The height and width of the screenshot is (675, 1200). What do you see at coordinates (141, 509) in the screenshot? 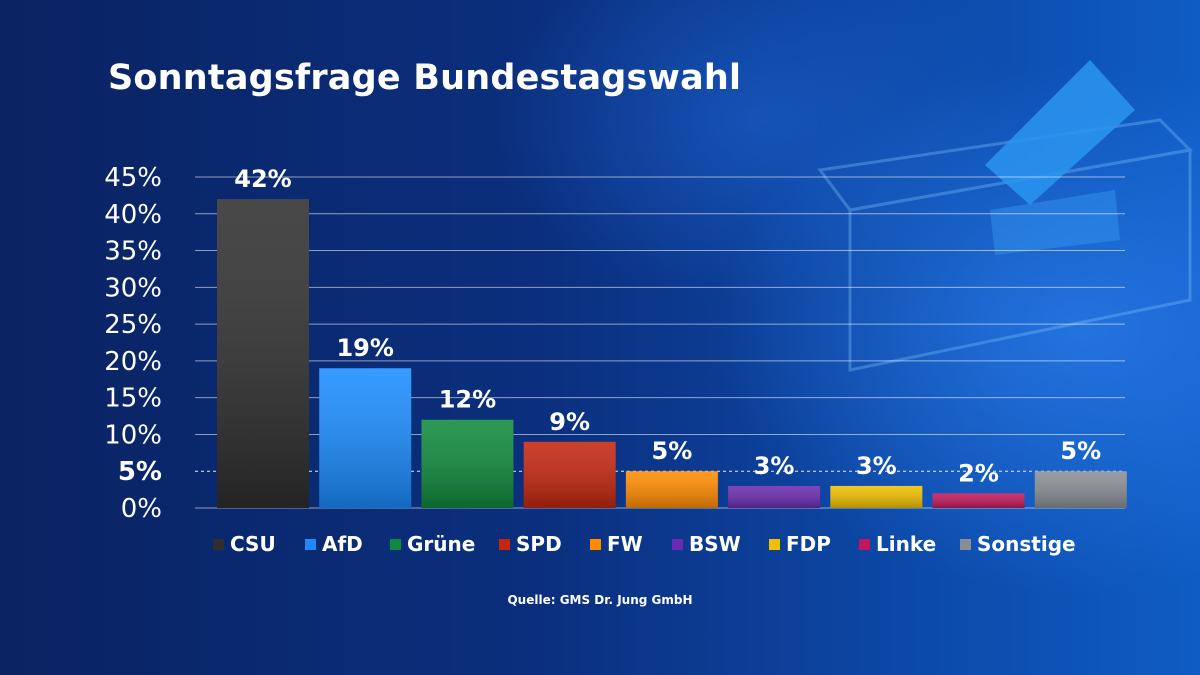
I see `y-tick-label: 0%` at bounding box center [141, 509].